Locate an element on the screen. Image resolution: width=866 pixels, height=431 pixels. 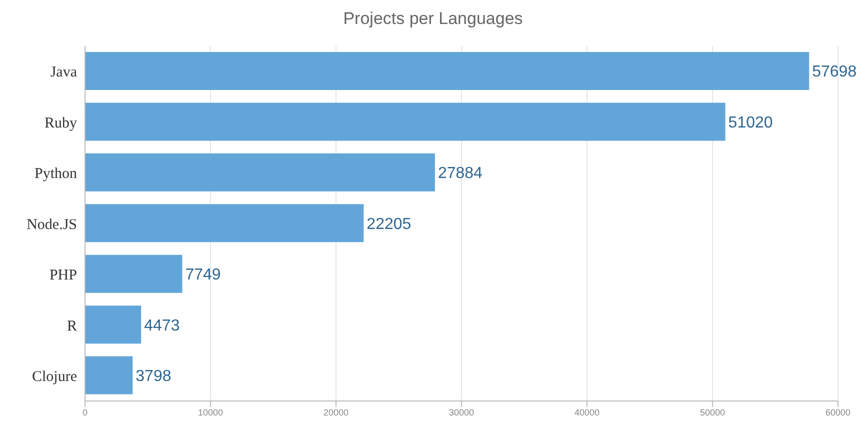
y-tick-label: Clojure is located at coordinates (55, 376).